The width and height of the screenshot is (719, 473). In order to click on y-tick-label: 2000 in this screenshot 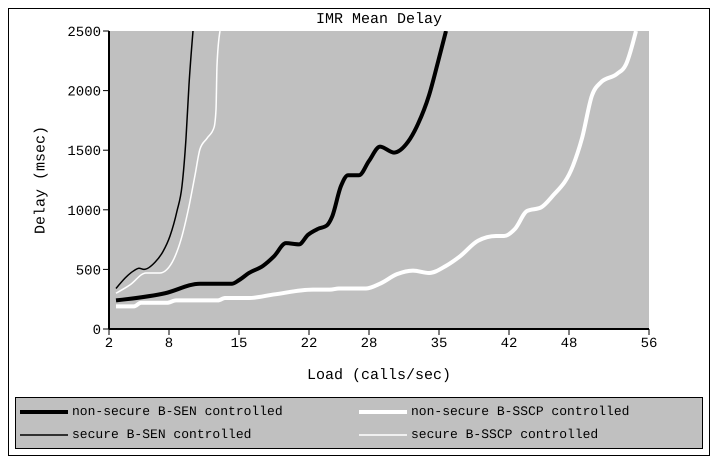, I will do `click(84, 92)`.